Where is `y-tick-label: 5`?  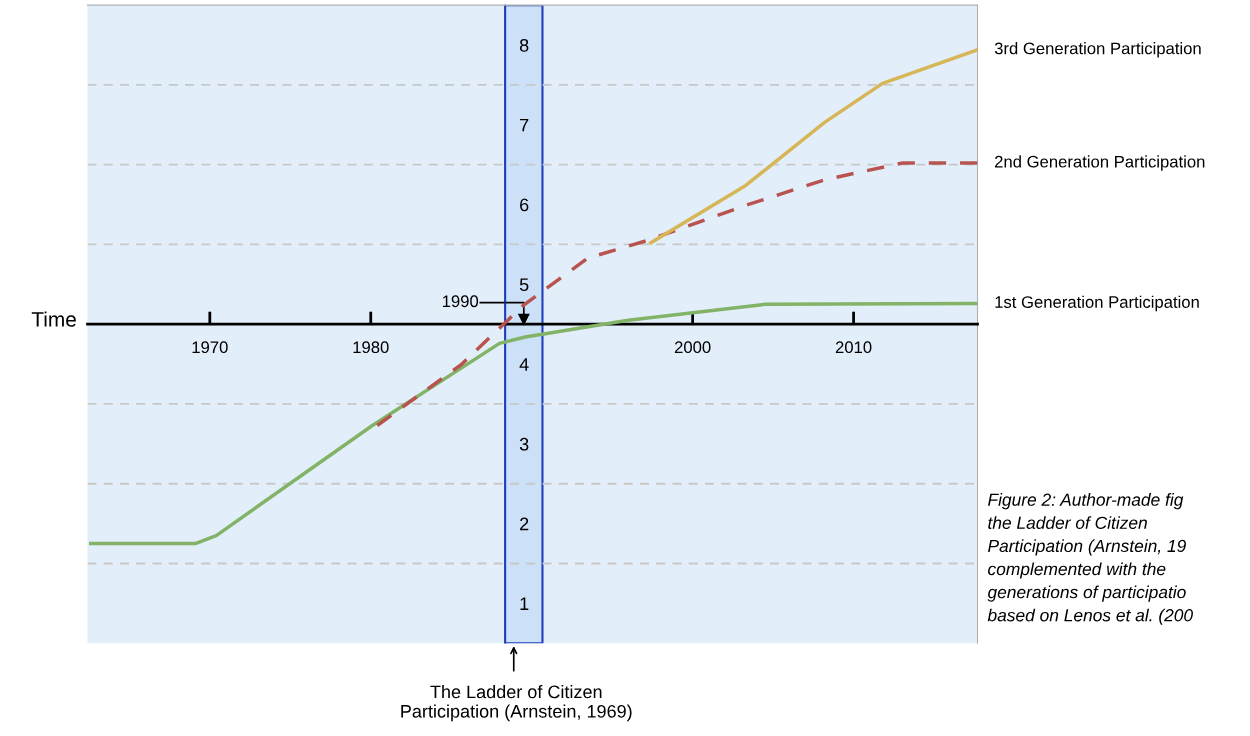 y-tick-label: 5 is located at coordinates (524, 285).